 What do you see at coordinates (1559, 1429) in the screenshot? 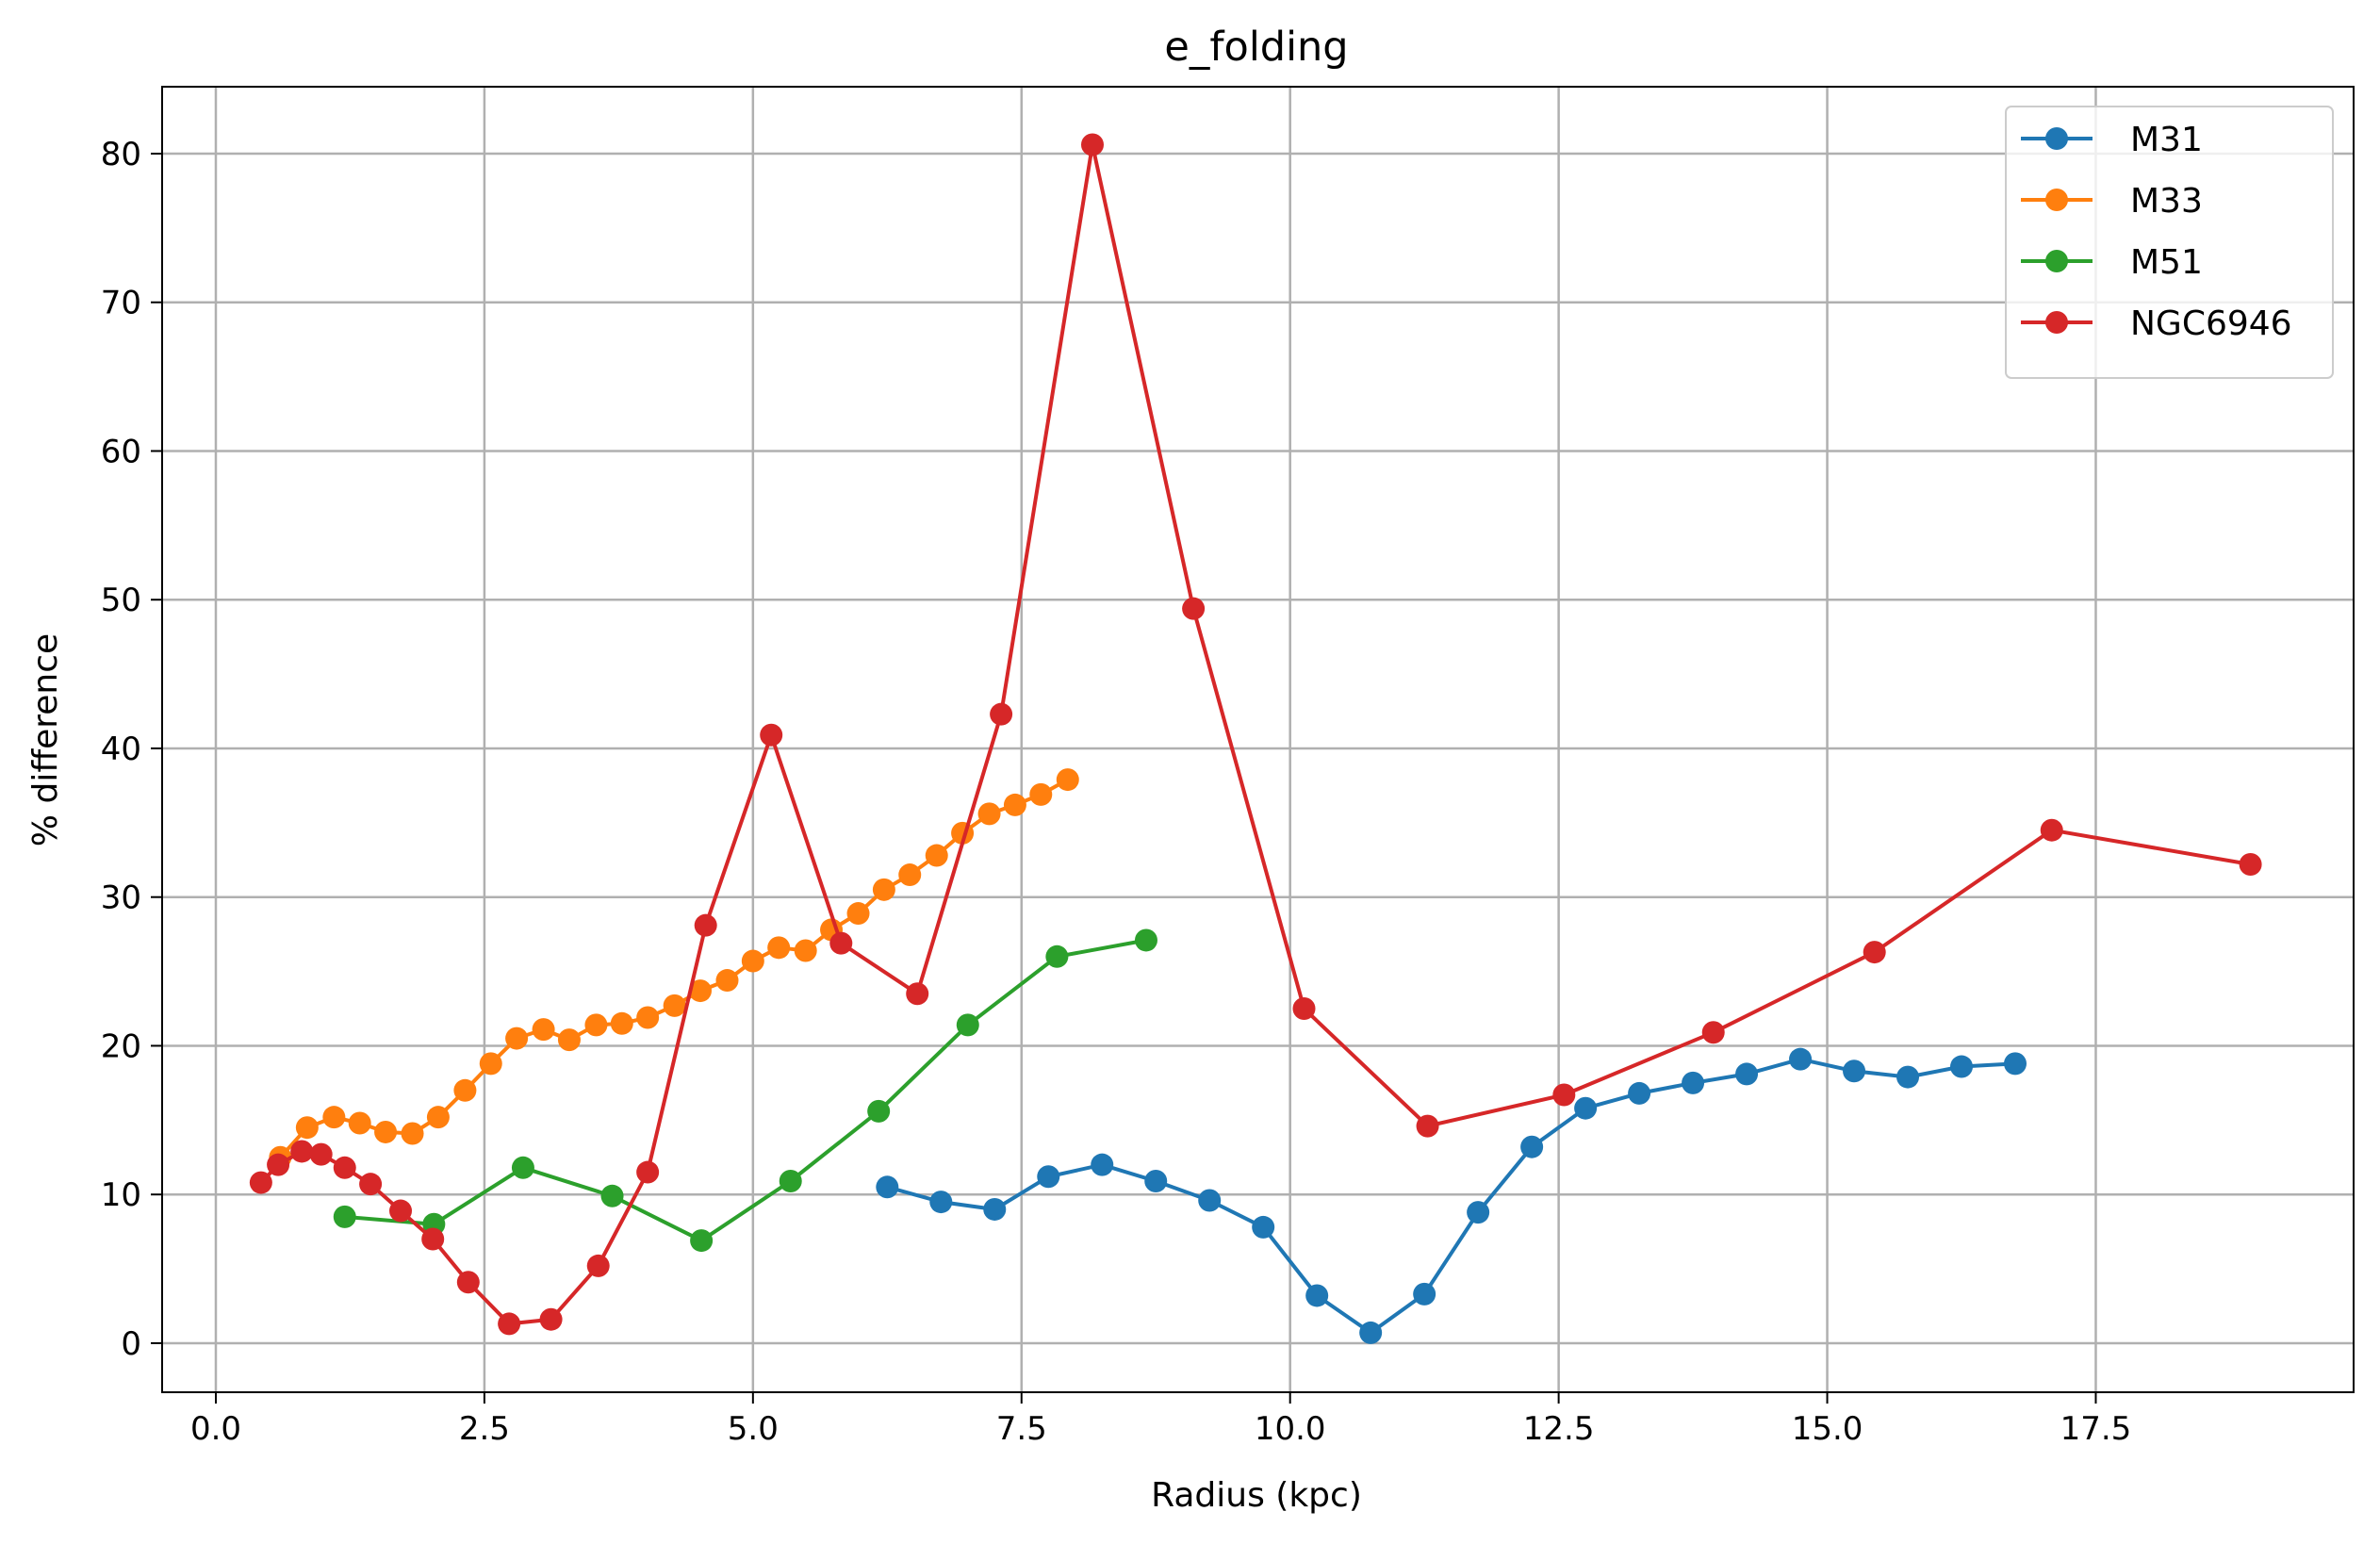
I see `x-tick-label: 12.5` at bounding box center [1559, 1429].